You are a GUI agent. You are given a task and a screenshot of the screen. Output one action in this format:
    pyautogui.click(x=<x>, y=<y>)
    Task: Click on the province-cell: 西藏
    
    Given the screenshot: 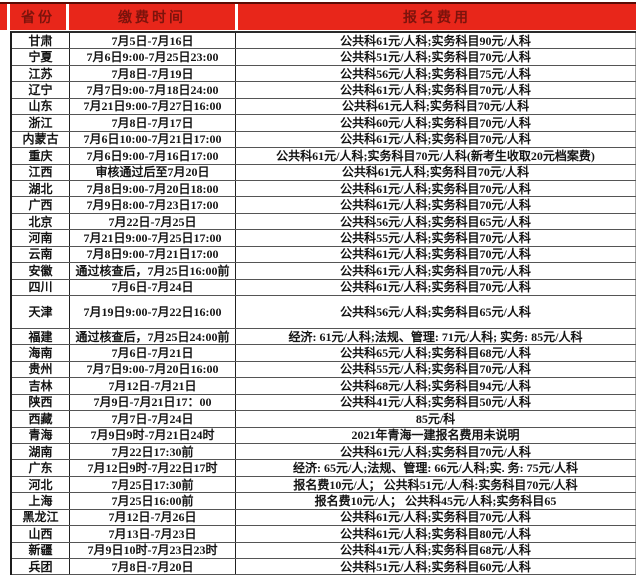 What is the action you would take?
    pyautogui.click(x=41, y=419)
    